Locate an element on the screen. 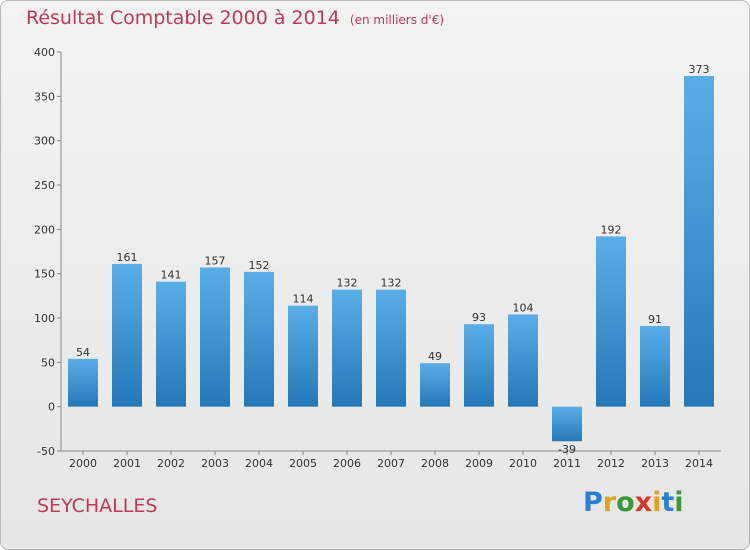 The height and width of the screenshot is (550, 750). x-tick-label: 2005 is located at coordinates (303, 463).